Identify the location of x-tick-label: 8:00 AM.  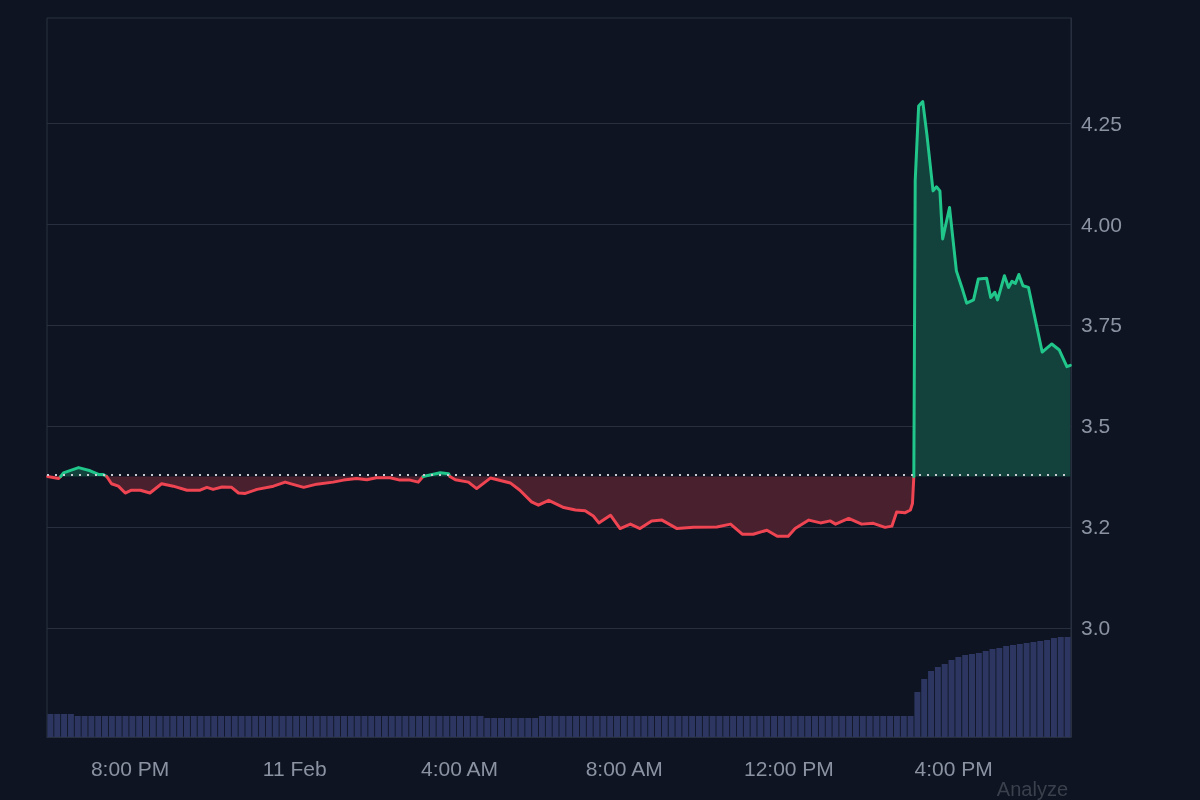
(624, 768).